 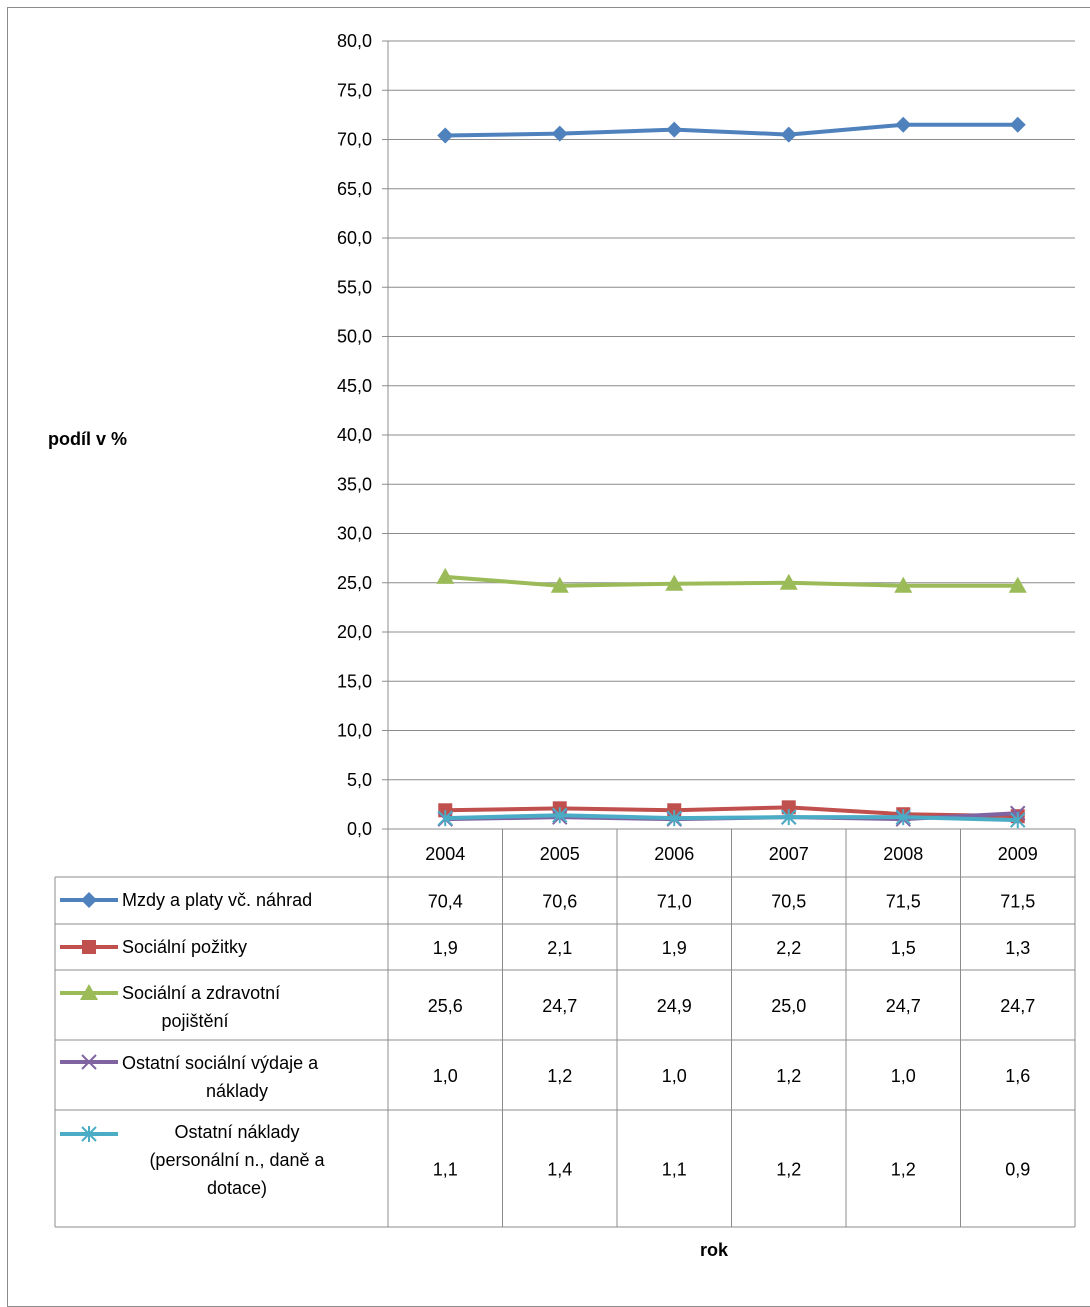 What do you see at coordinates (674, 1006) in the screenshot?
I see `data-label: 24,9` at bounding box center [674, 1006].